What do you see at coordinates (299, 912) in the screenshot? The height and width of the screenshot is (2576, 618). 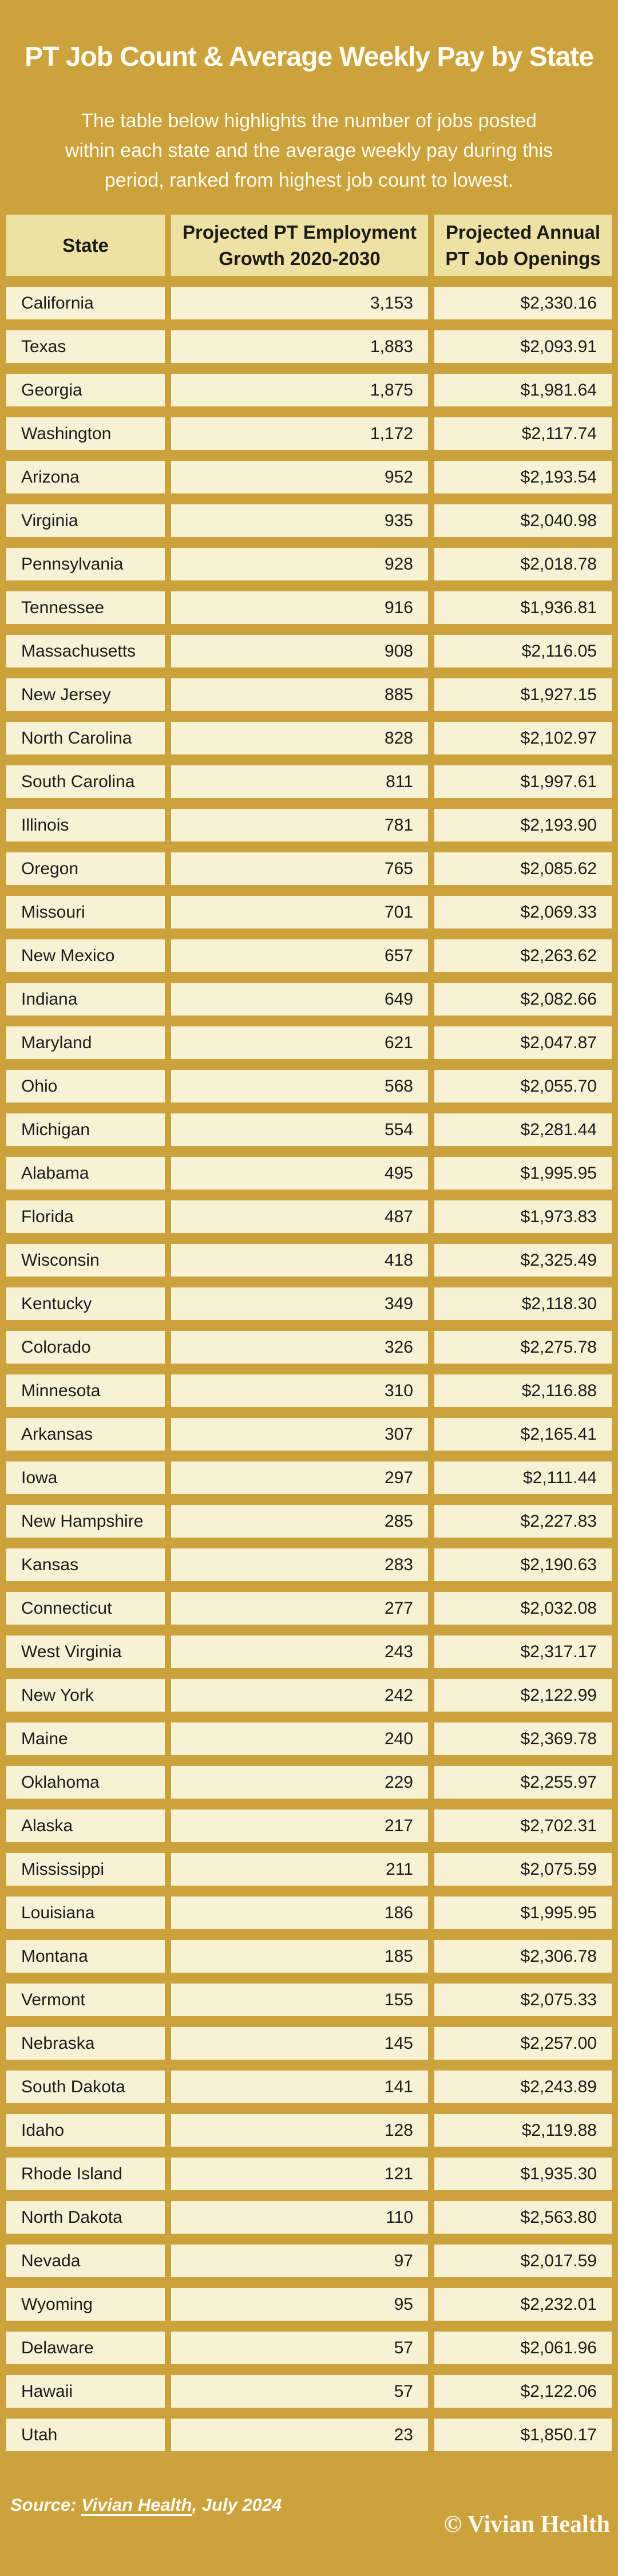 I see `growth-cell: 701` at bounding box center [299, 912].